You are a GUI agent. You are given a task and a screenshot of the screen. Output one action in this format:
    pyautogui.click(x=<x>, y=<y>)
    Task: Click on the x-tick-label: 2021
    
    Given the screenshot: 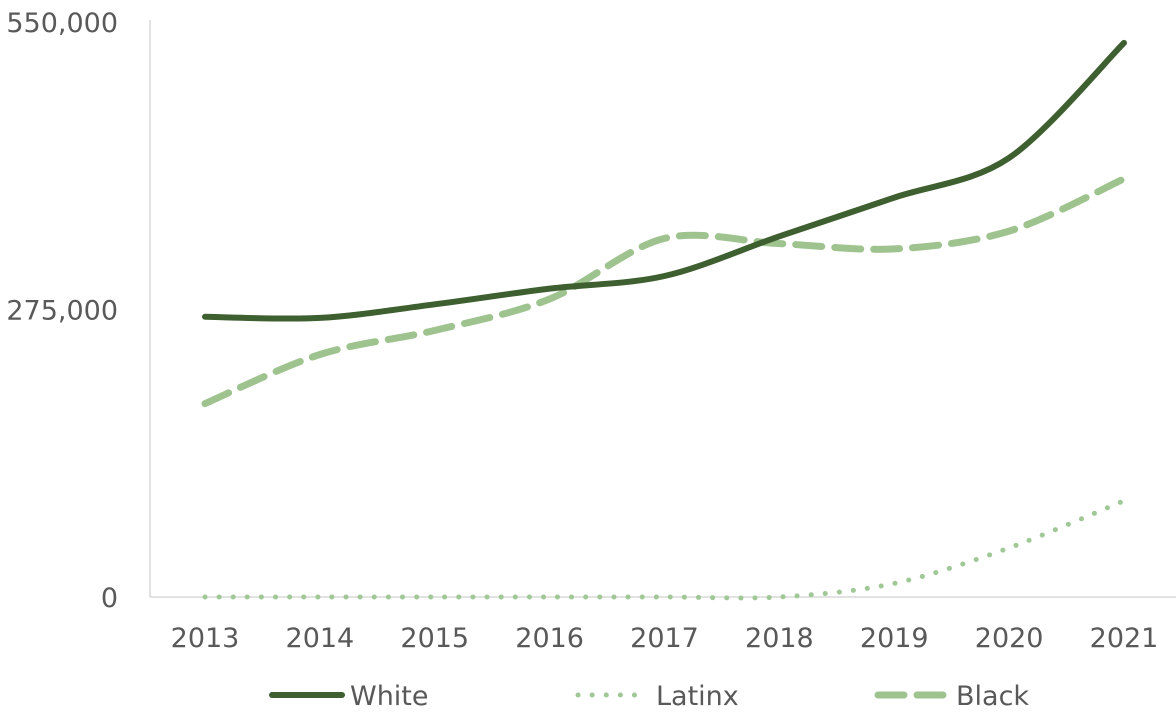 What is the action you would take?
    pyautogui.click(x=1124, y=638)
    